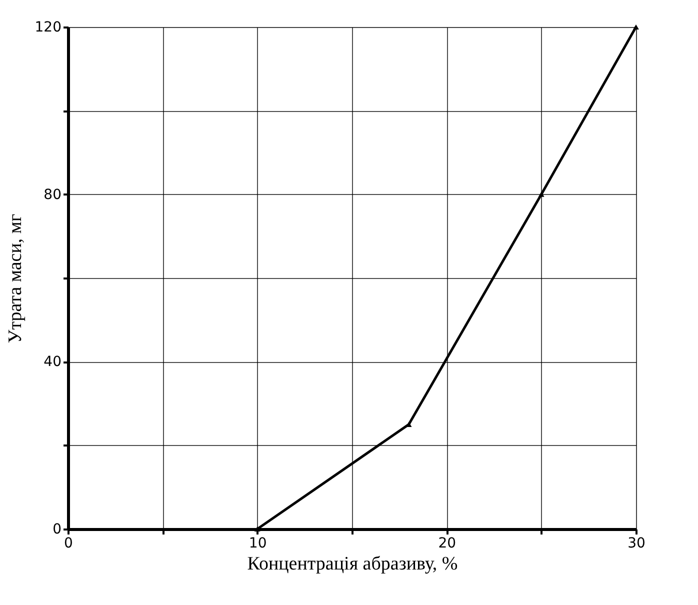  Describe the element at coordinates (53, 194) in the screenshot. I see `y-tick-label: 80` at that location.